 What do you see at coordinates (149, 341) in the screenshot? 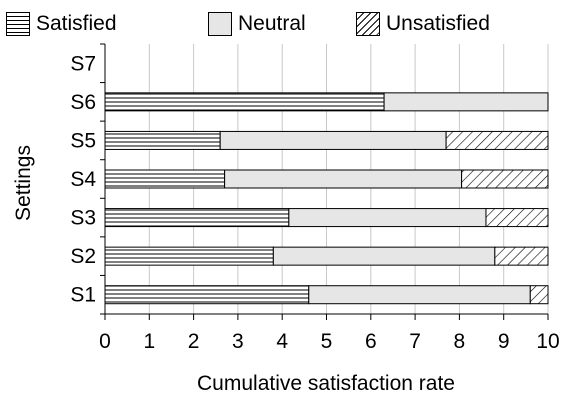
I see `x-tick-label: 1` at bounding box center [149, 341].